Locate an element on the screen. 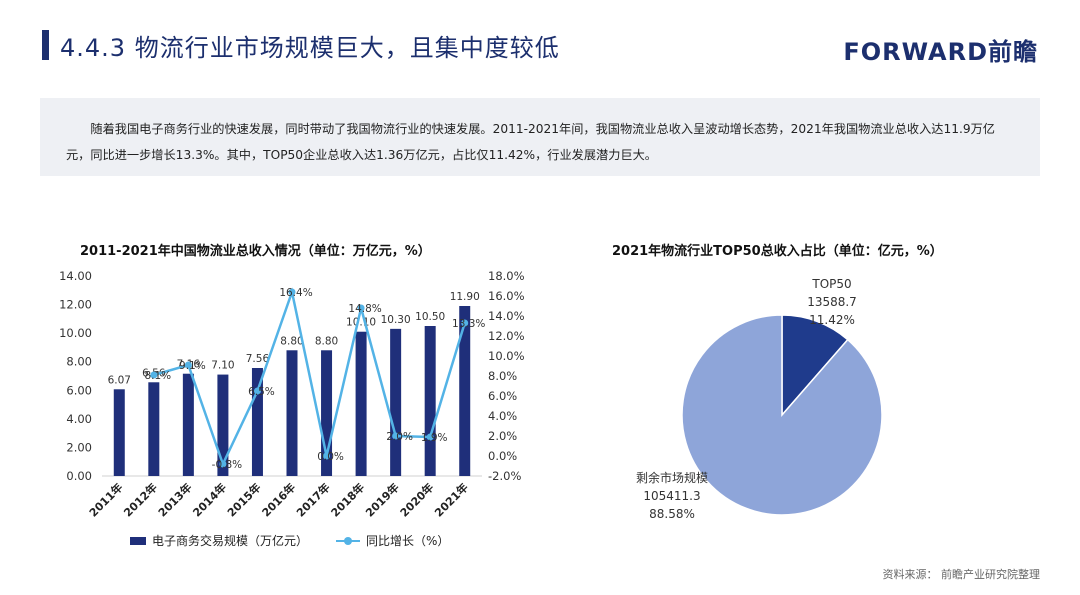  y-right-tick: 0.0% is located at coordinates (502, 456).